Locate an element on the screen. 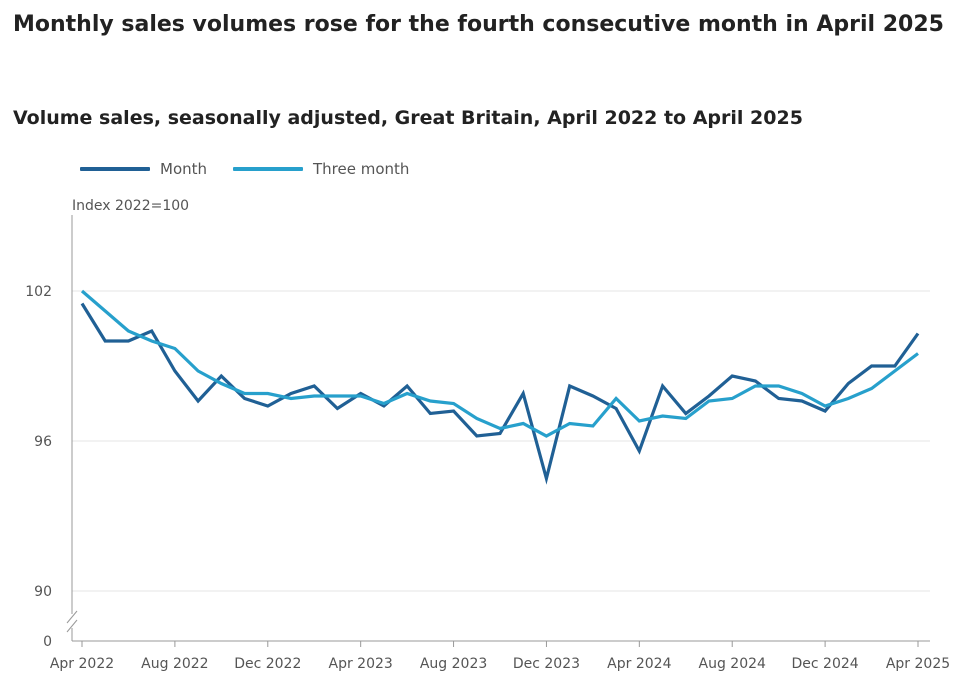 This screenshot has width=975, height=681. x-tick-label: Apr 2022 is located at coordinates (82, 664).